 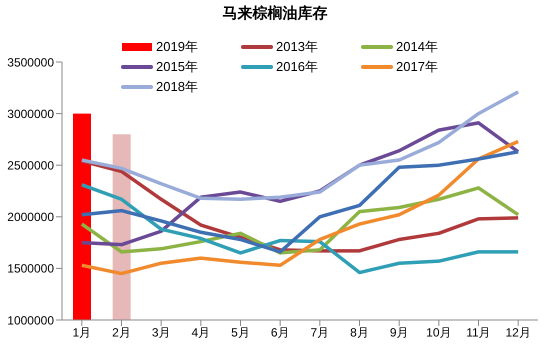 What do you see at coordinates (275, 14) in the screenshot?
I see `chart-title: 马来棕榈油库存` at bounding box center [275, 14].